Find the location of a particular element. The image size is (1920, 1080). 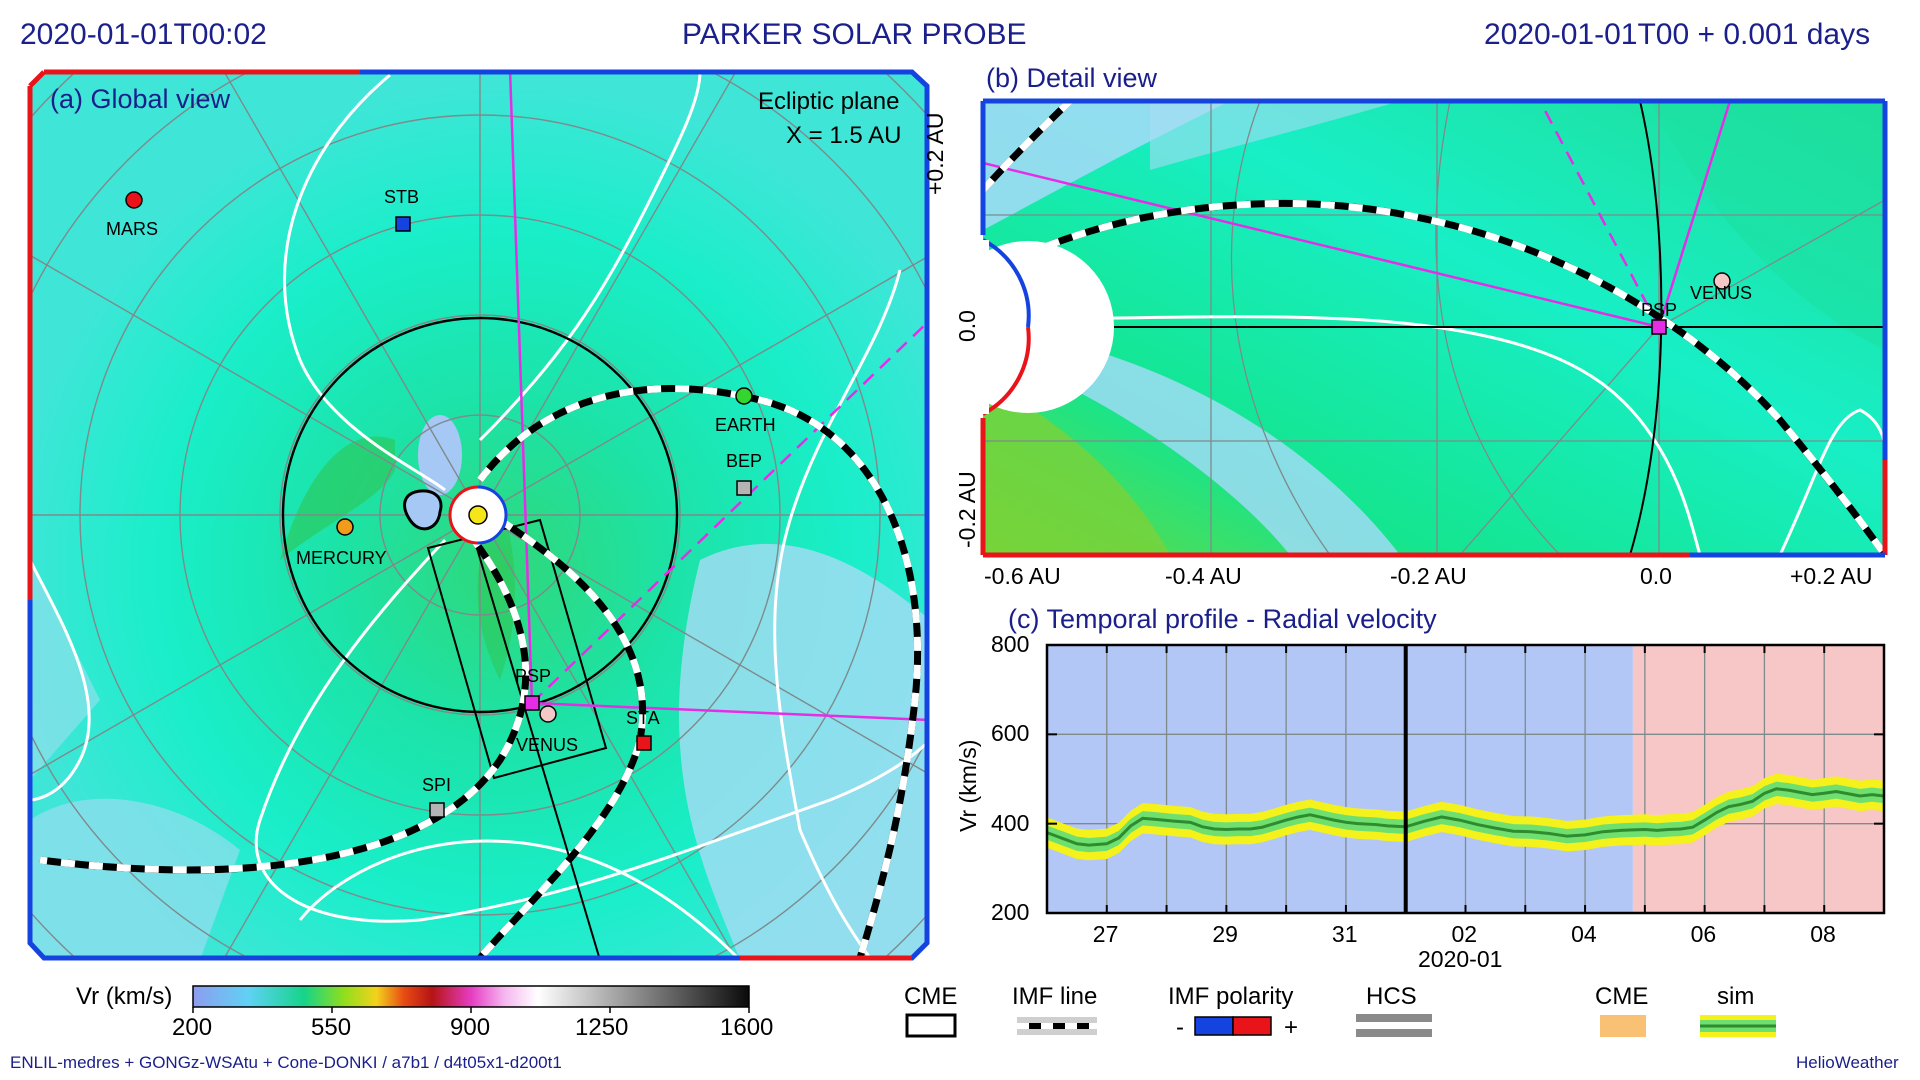

chart-xtick-label-5: 06 is located at coordinates (1703, 934).